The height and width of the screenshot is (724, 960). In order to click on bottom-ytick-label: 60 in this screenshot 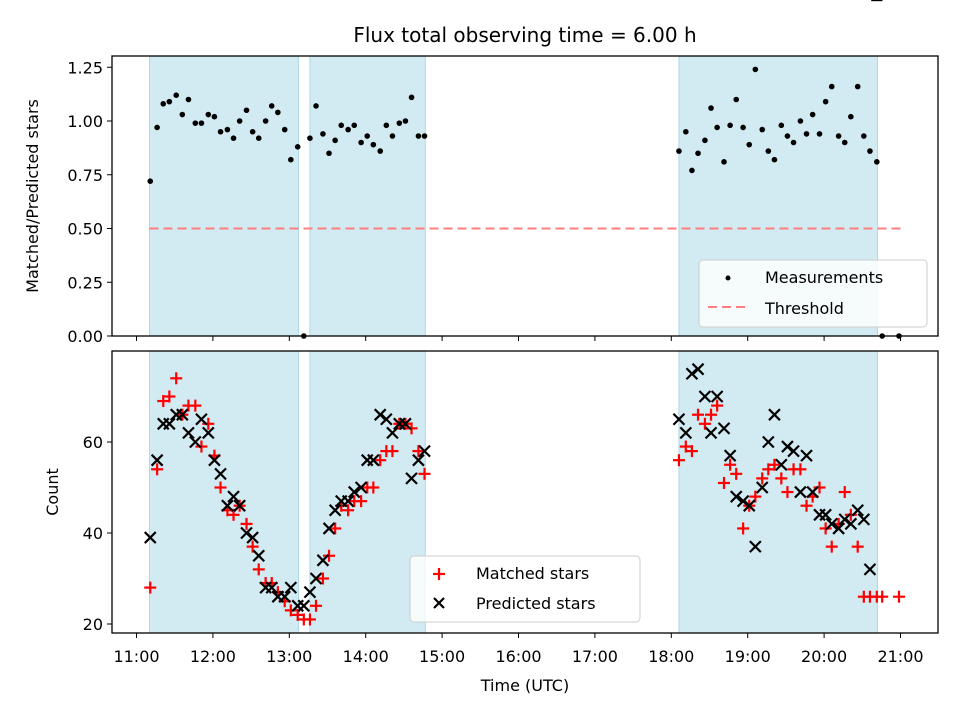, I will do `click(93, 442)`.